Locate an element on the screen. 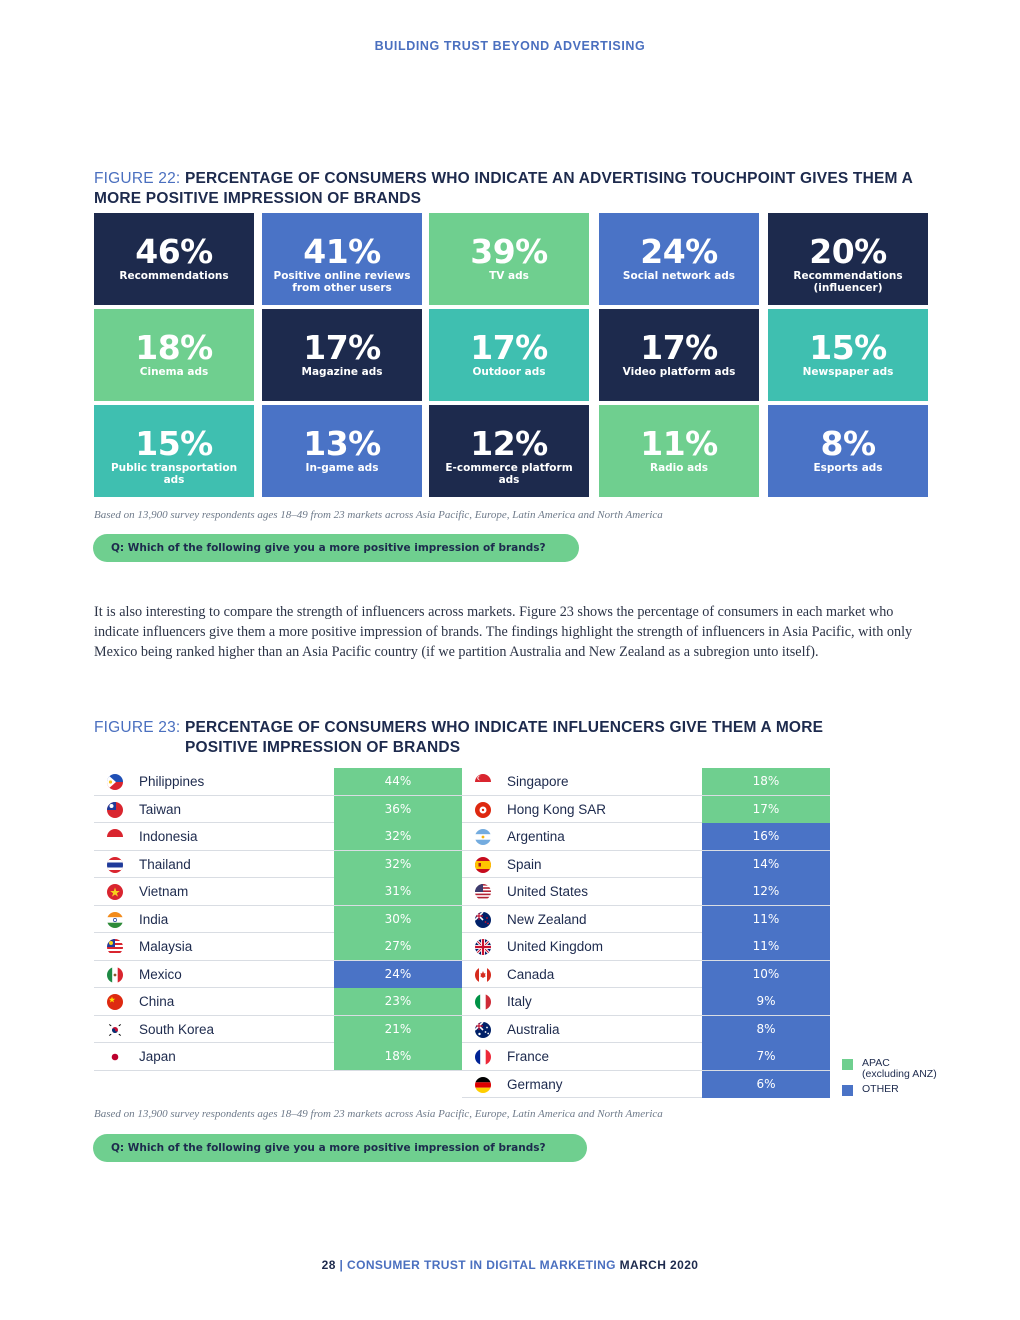  country-name: Vietnam is located at coordinates (164, 891).